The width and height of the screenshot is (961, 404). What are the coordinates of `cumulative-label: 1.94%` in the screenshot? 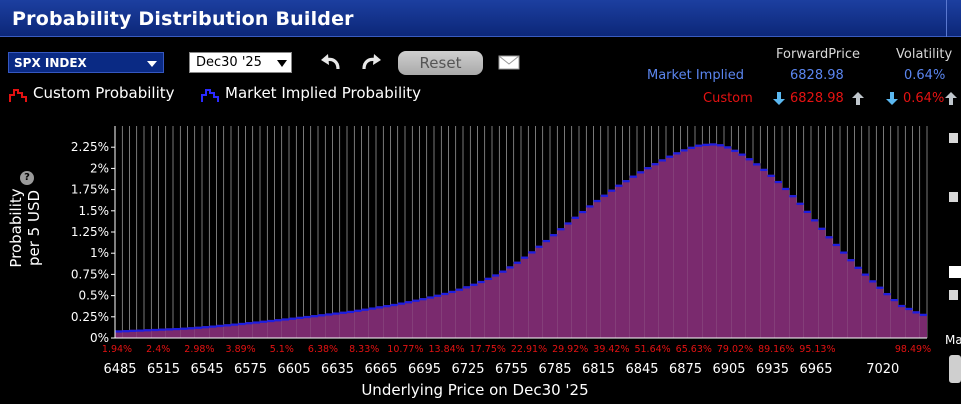 It's located at (117, 349).